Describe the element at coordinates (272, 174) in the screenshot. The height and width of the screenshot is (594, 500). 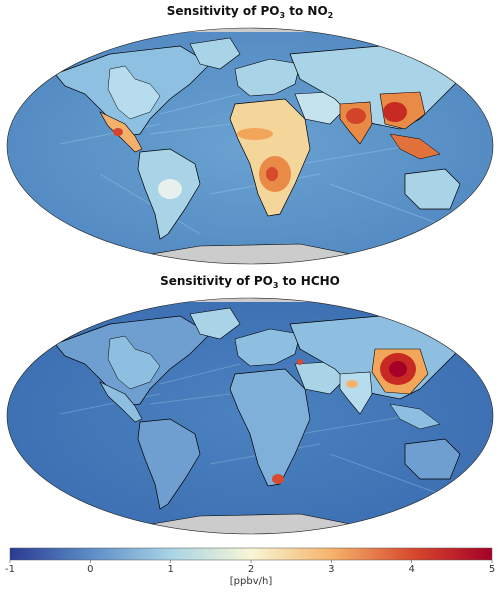
I see `central-africa-core` at that location.